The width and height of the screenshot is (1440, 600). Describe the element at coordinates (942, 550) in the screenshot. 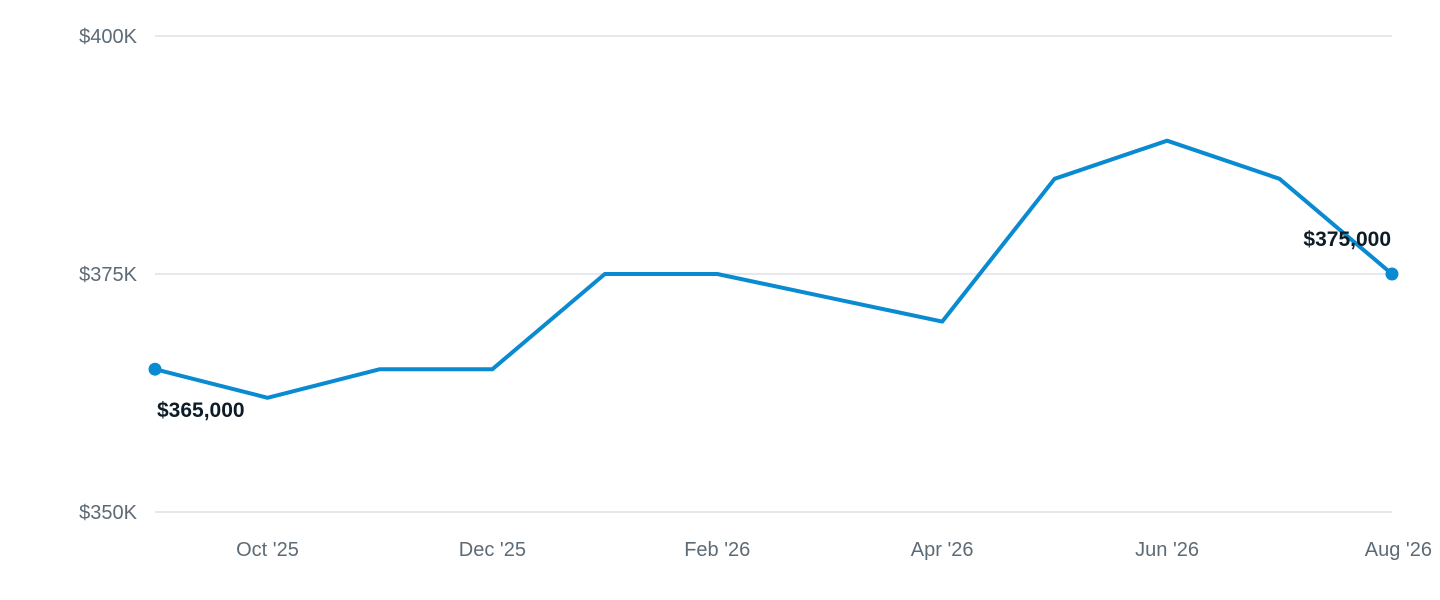

I see `x-tick-label: Apr '26` at that location.